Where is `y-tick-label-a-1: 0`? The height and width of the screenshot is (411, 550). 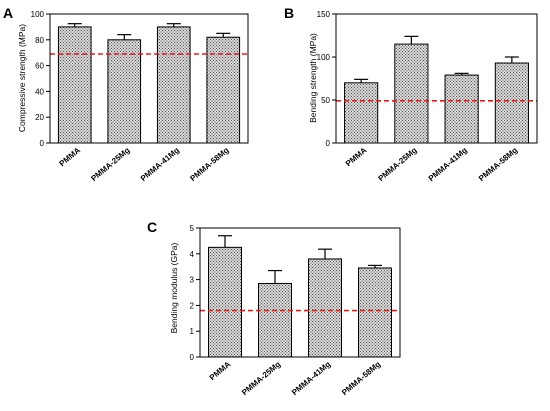 y-tick-label-a-1: 0 is located at coordinates (42, 143).